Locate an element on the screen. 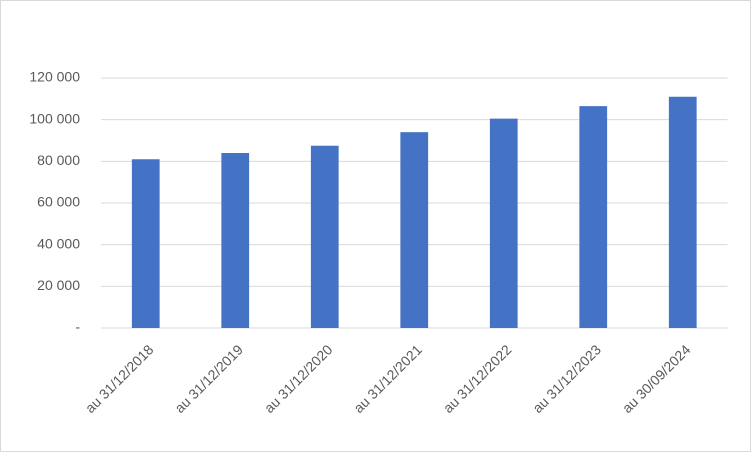 The width and height of the screenshot is (751, 452). y-tick-label: 120 000 is located at coordinates (54, 77).